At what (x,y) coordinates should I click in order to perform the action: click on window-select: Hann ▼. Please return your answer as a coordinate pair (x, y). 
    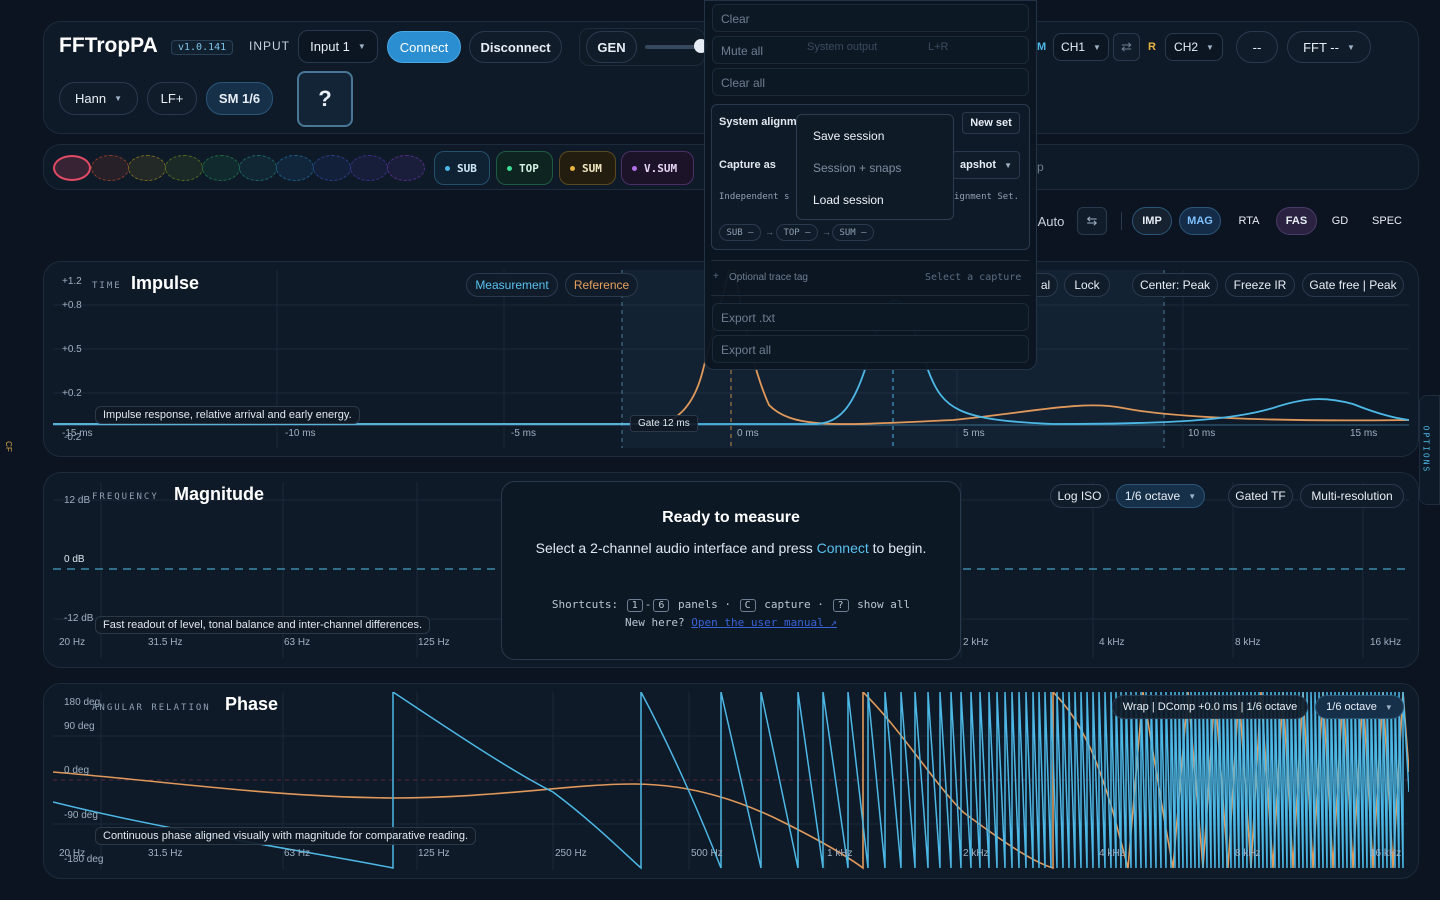
    Looking at the image, I should click on (98, 98).